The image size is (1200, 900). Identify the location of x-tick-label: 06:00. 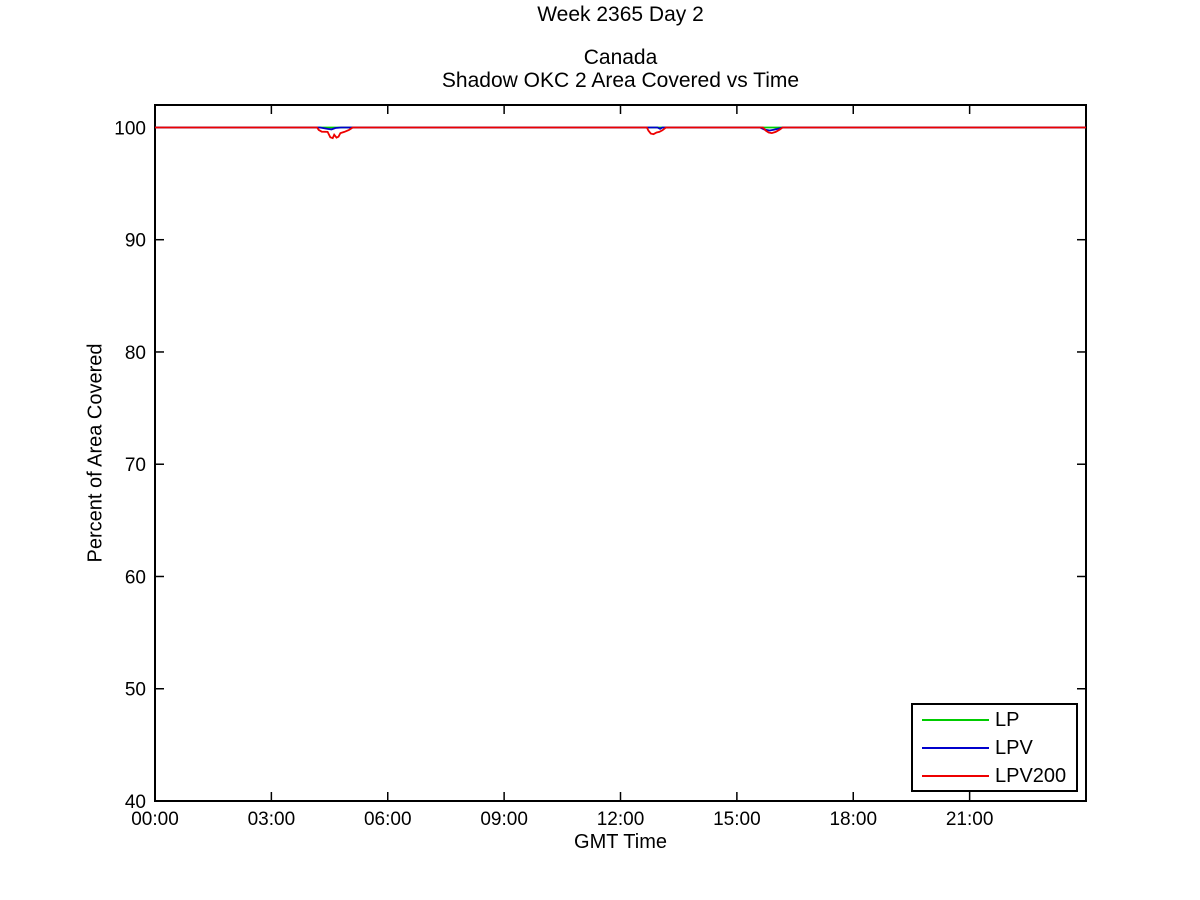
(388, 819).